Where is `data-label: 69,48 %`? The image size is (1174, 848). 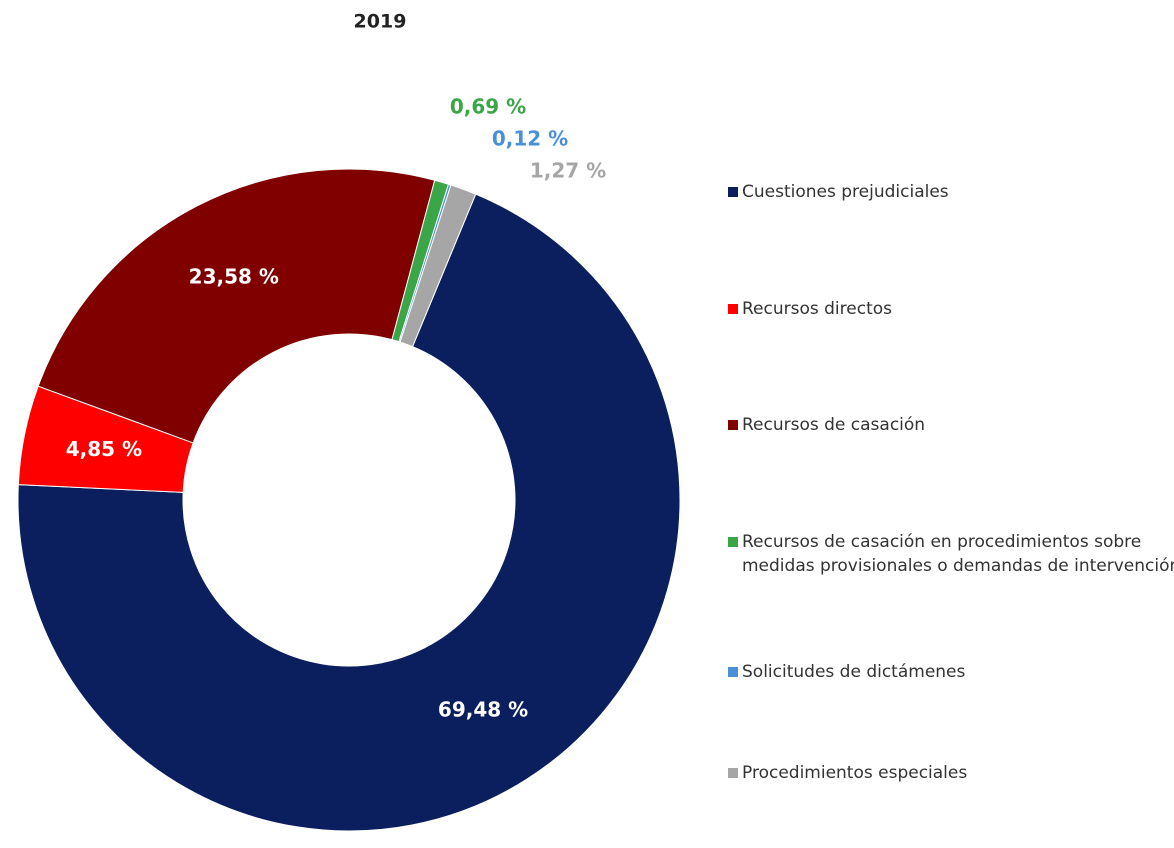
data-label: 69,48 % is located at coordinates (483, 710).